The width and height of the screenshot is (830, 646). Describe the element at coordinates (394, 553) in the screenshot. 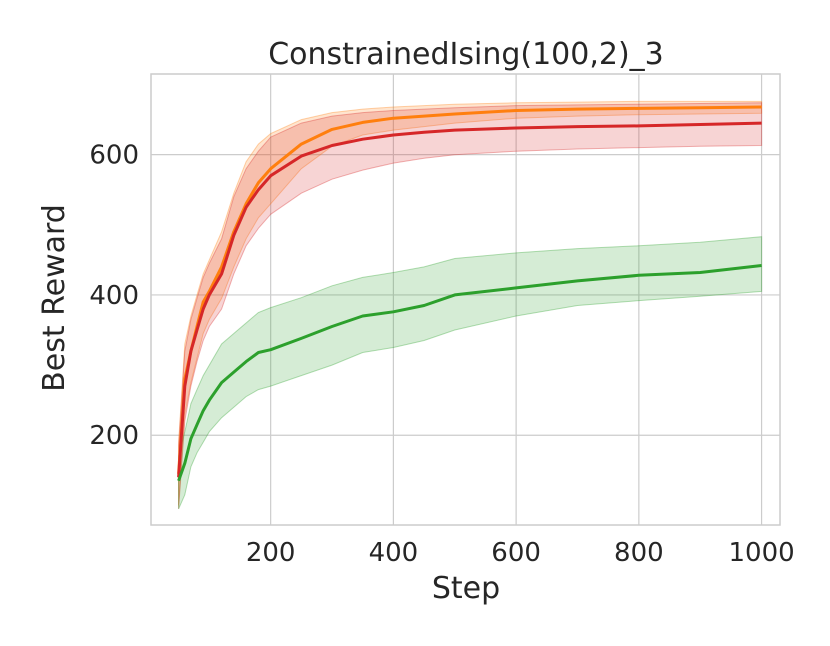

I see `x-tick-label: 400` at that location.